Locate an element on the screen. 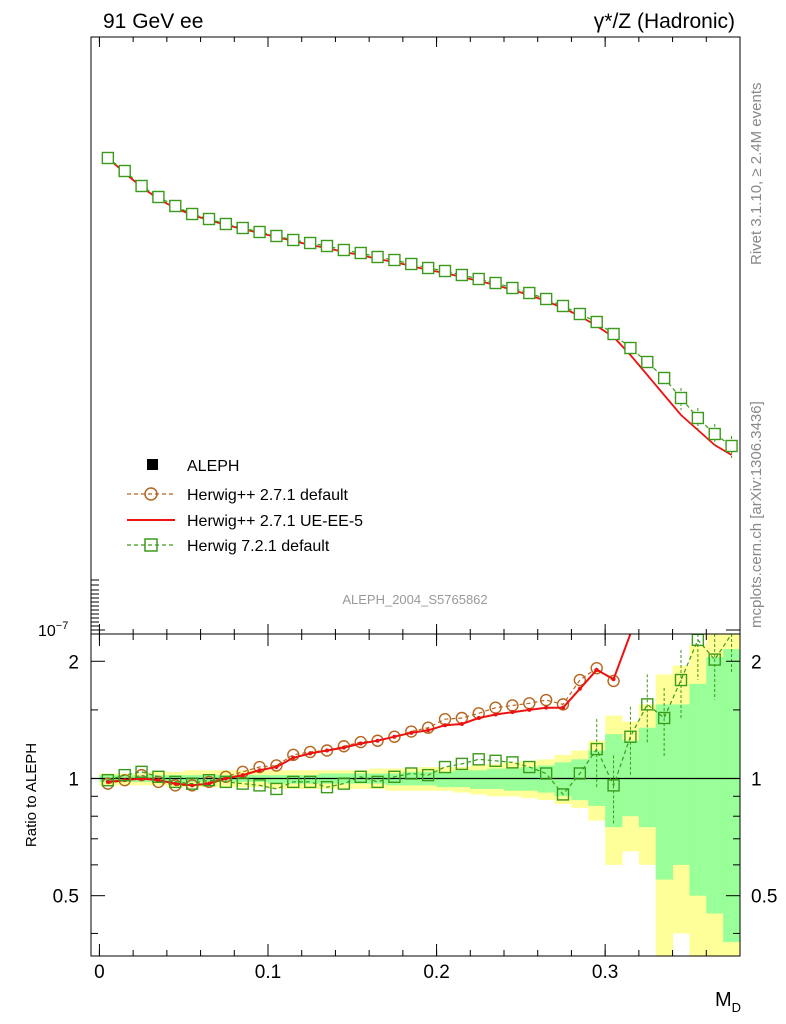  ratio-xtick-label: 0 is located at coordinates (99, 972).